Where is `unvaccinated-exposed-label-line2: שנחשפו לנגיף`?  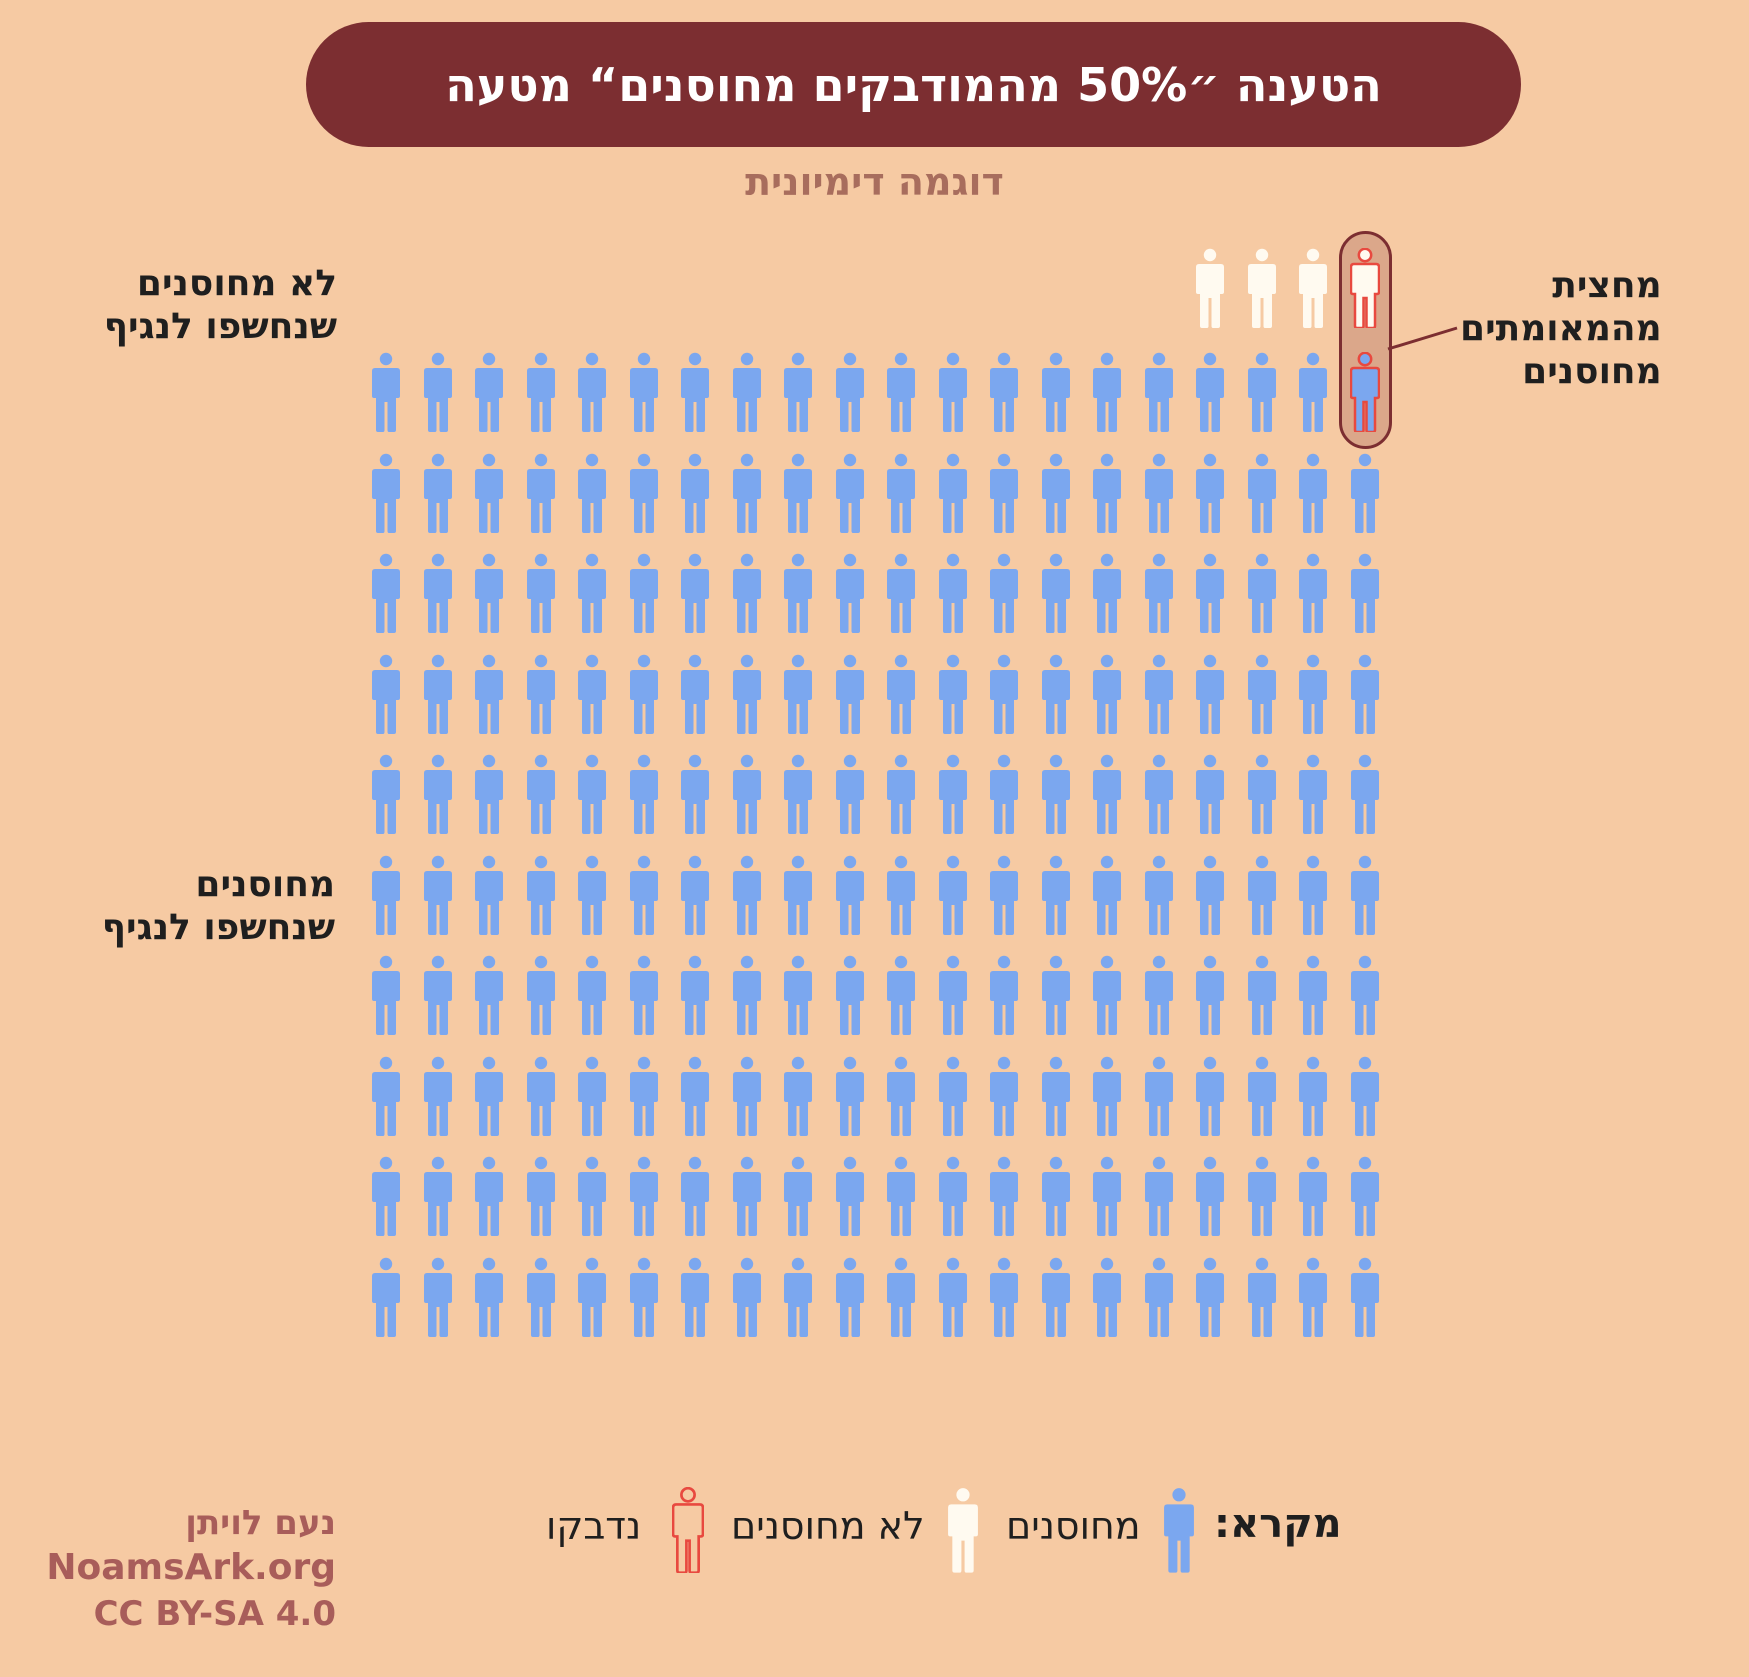 unvaccinated-exposed-label-line2: שנחשפו לנגיף is located at coordinates (220, 326).